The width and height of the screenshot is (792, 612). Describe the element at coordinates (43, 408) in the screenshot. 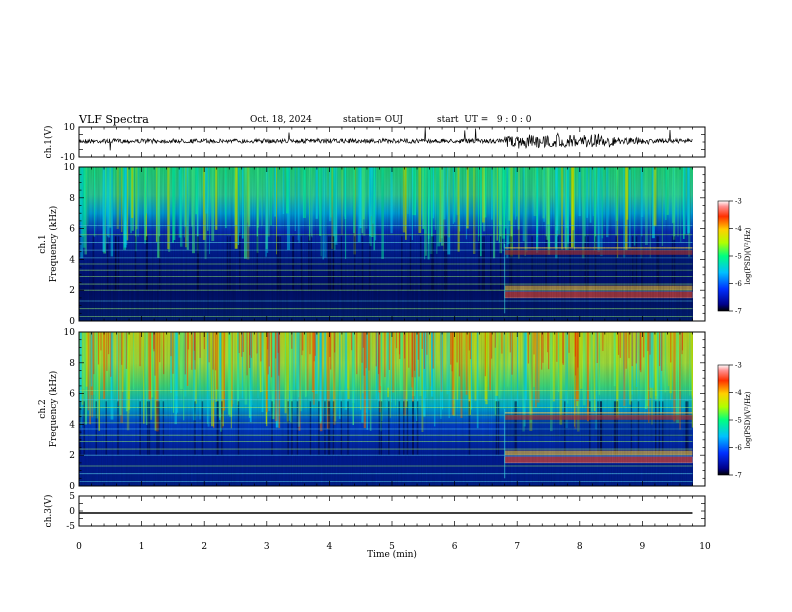

I see `ch2-spectrogram-ylabel-1: ch.2` at that location.